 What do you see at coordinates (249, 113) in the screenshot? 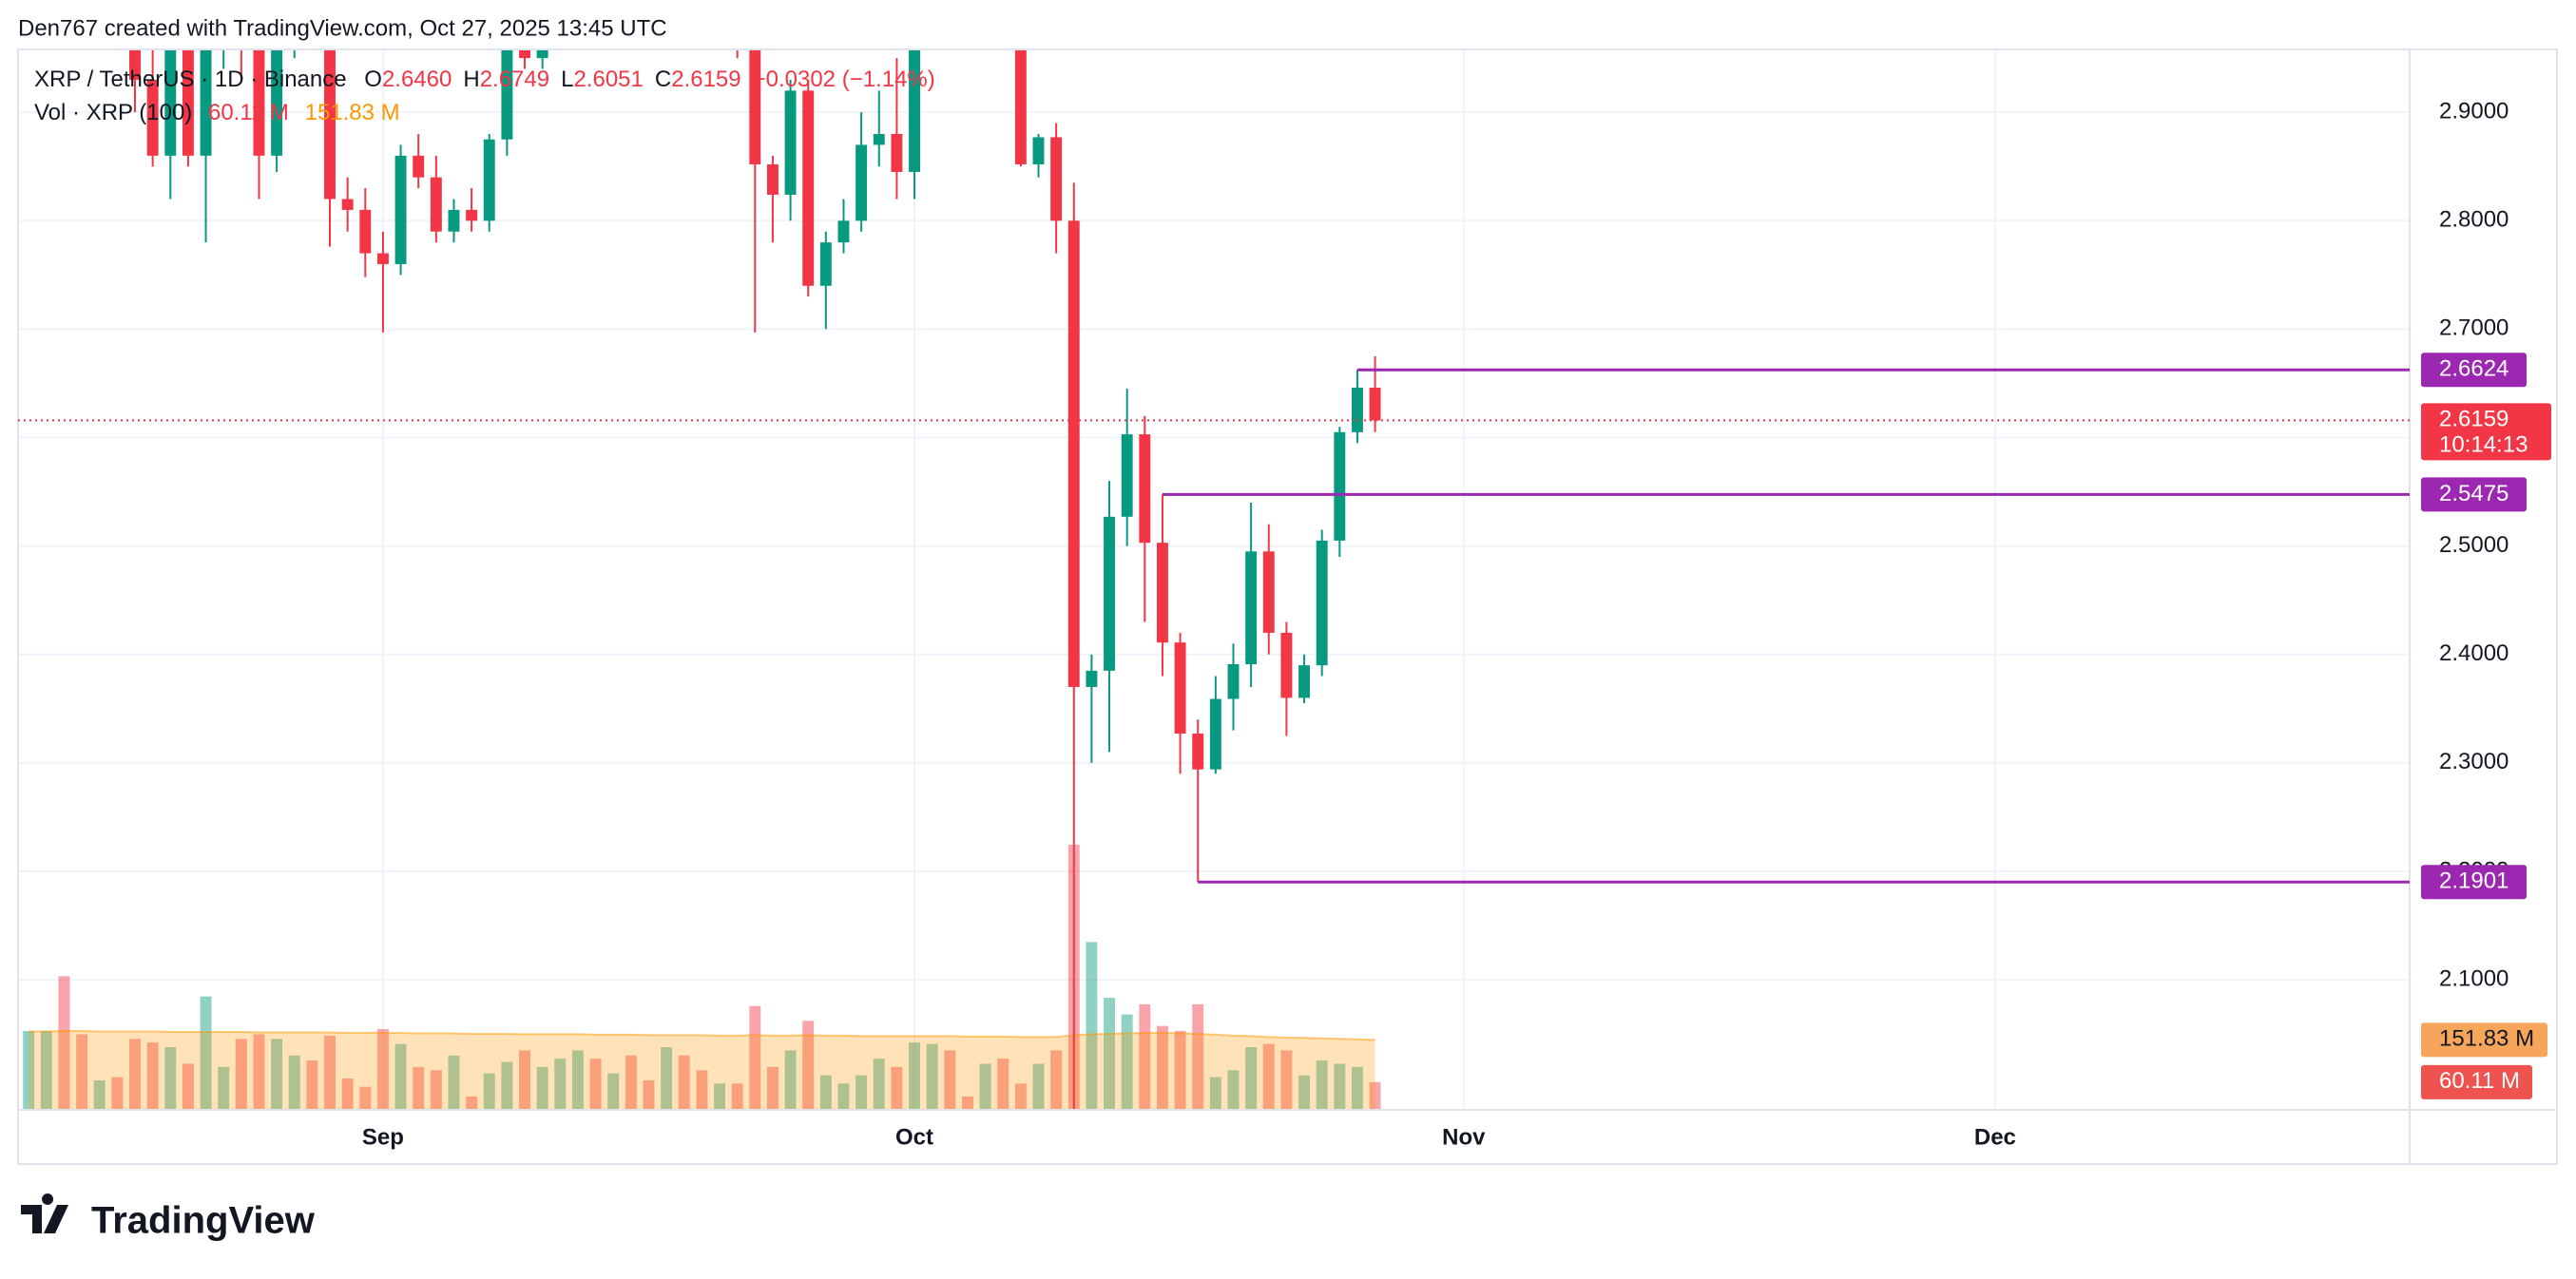
I see `vol-value: 60.11 M` at bounding box center [249, 113].